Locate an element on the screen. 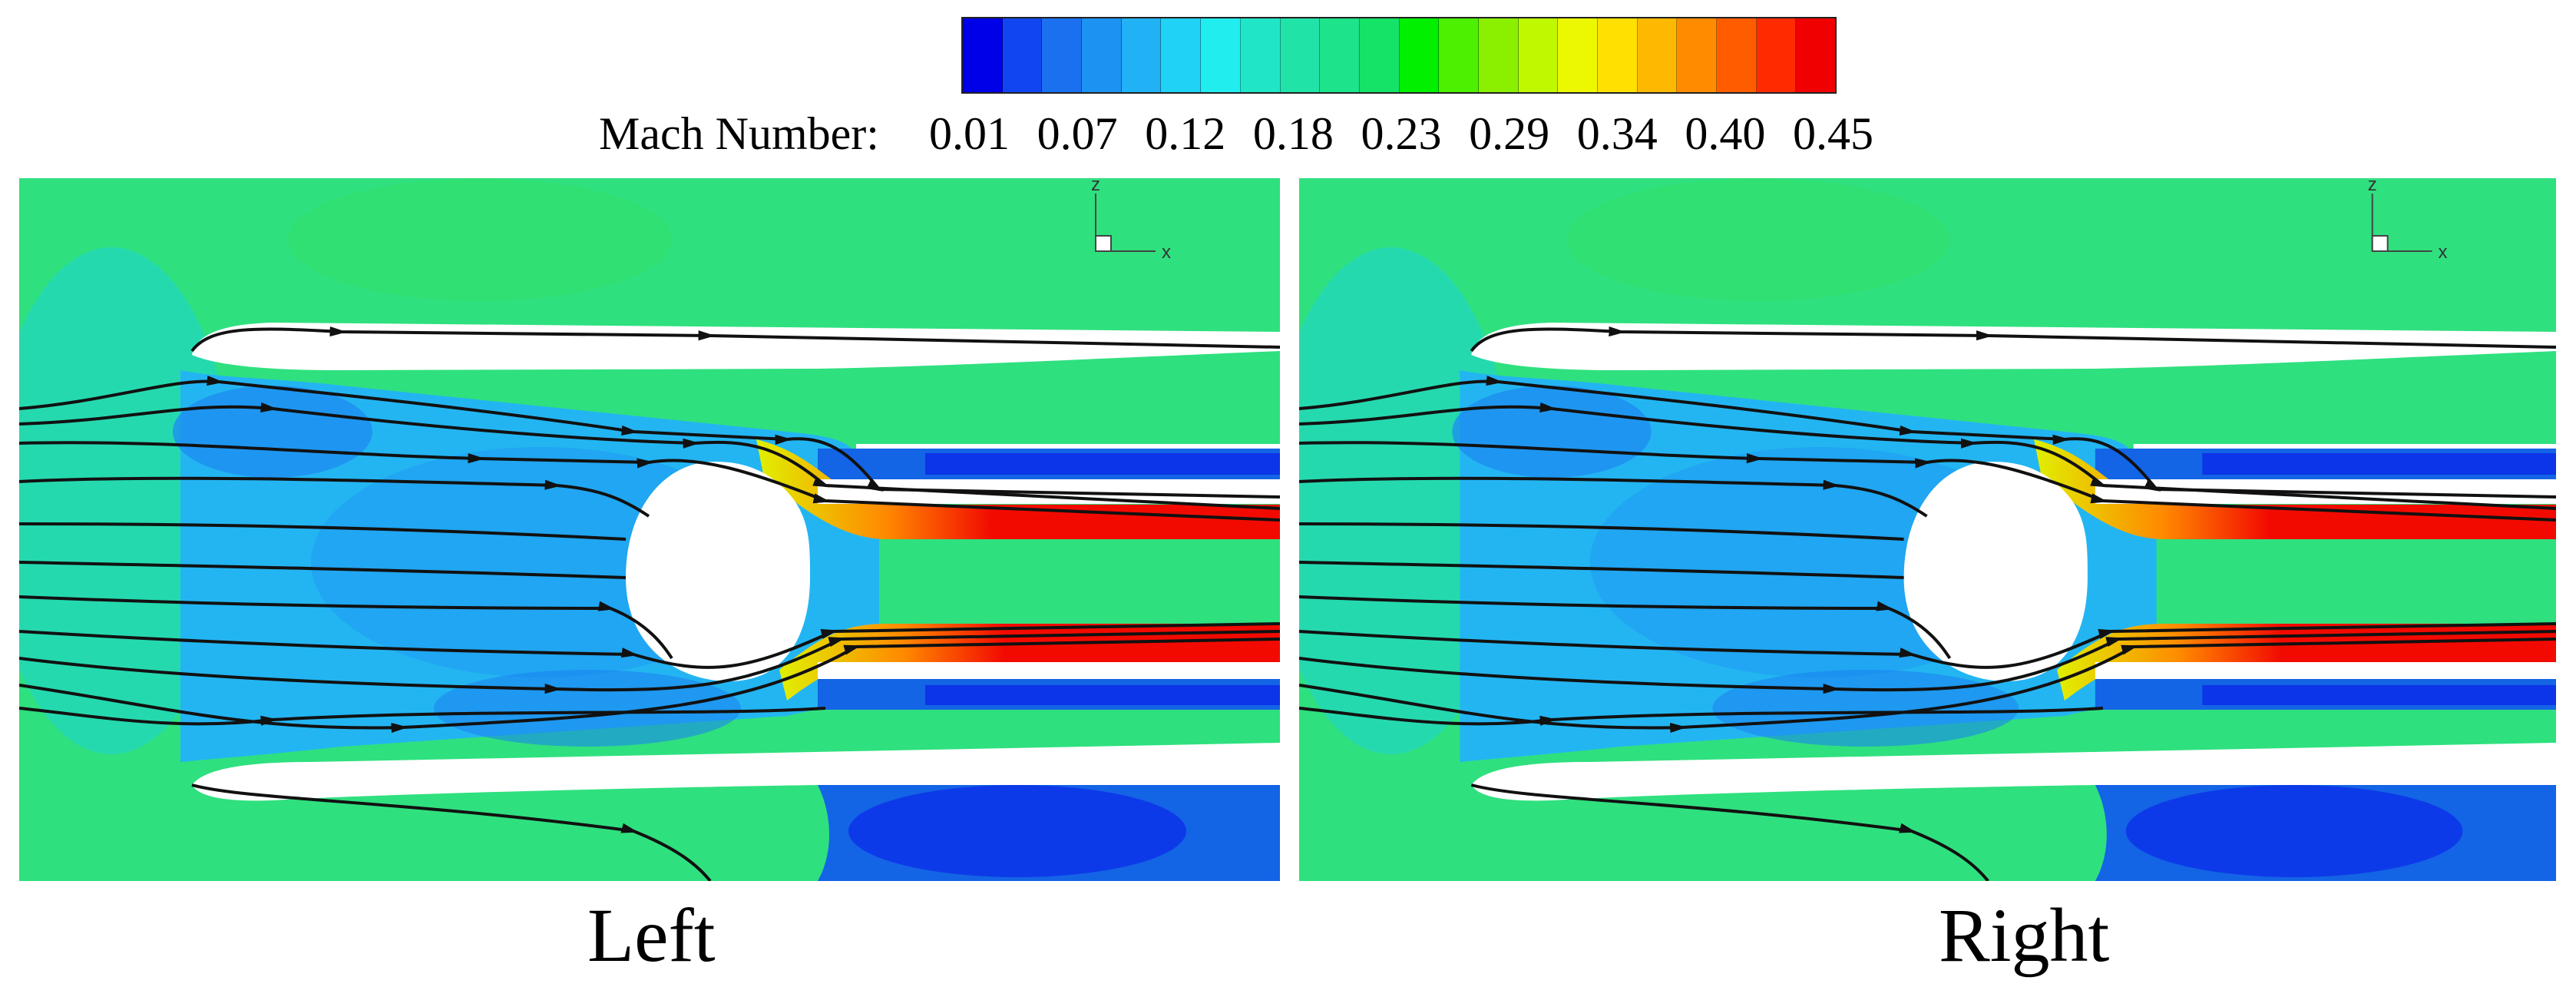 Image resolution: width=2576 pixels, height=997 pixels. colorbar-tick-label: 0.18 is located at coordinates (1293, 133).